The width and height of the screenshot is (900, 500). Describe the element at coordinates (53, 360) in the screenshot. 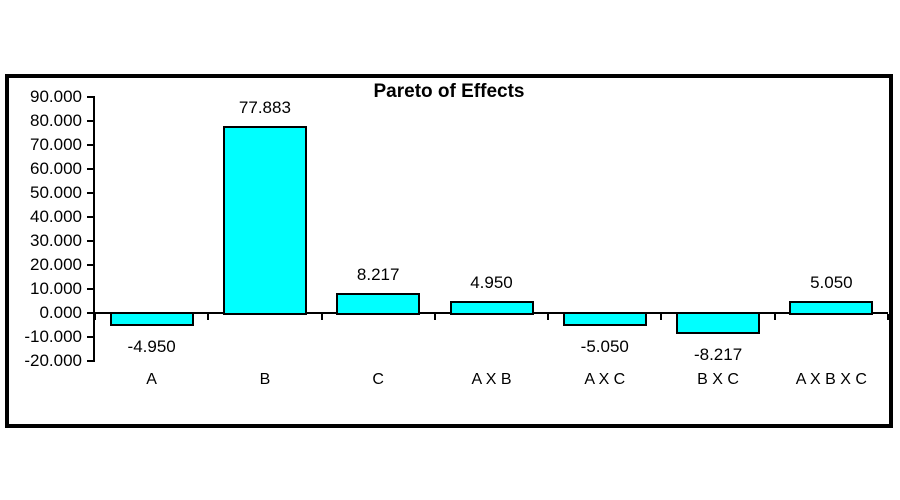

I see `y-axis-tick-label: -20.000` at that location.